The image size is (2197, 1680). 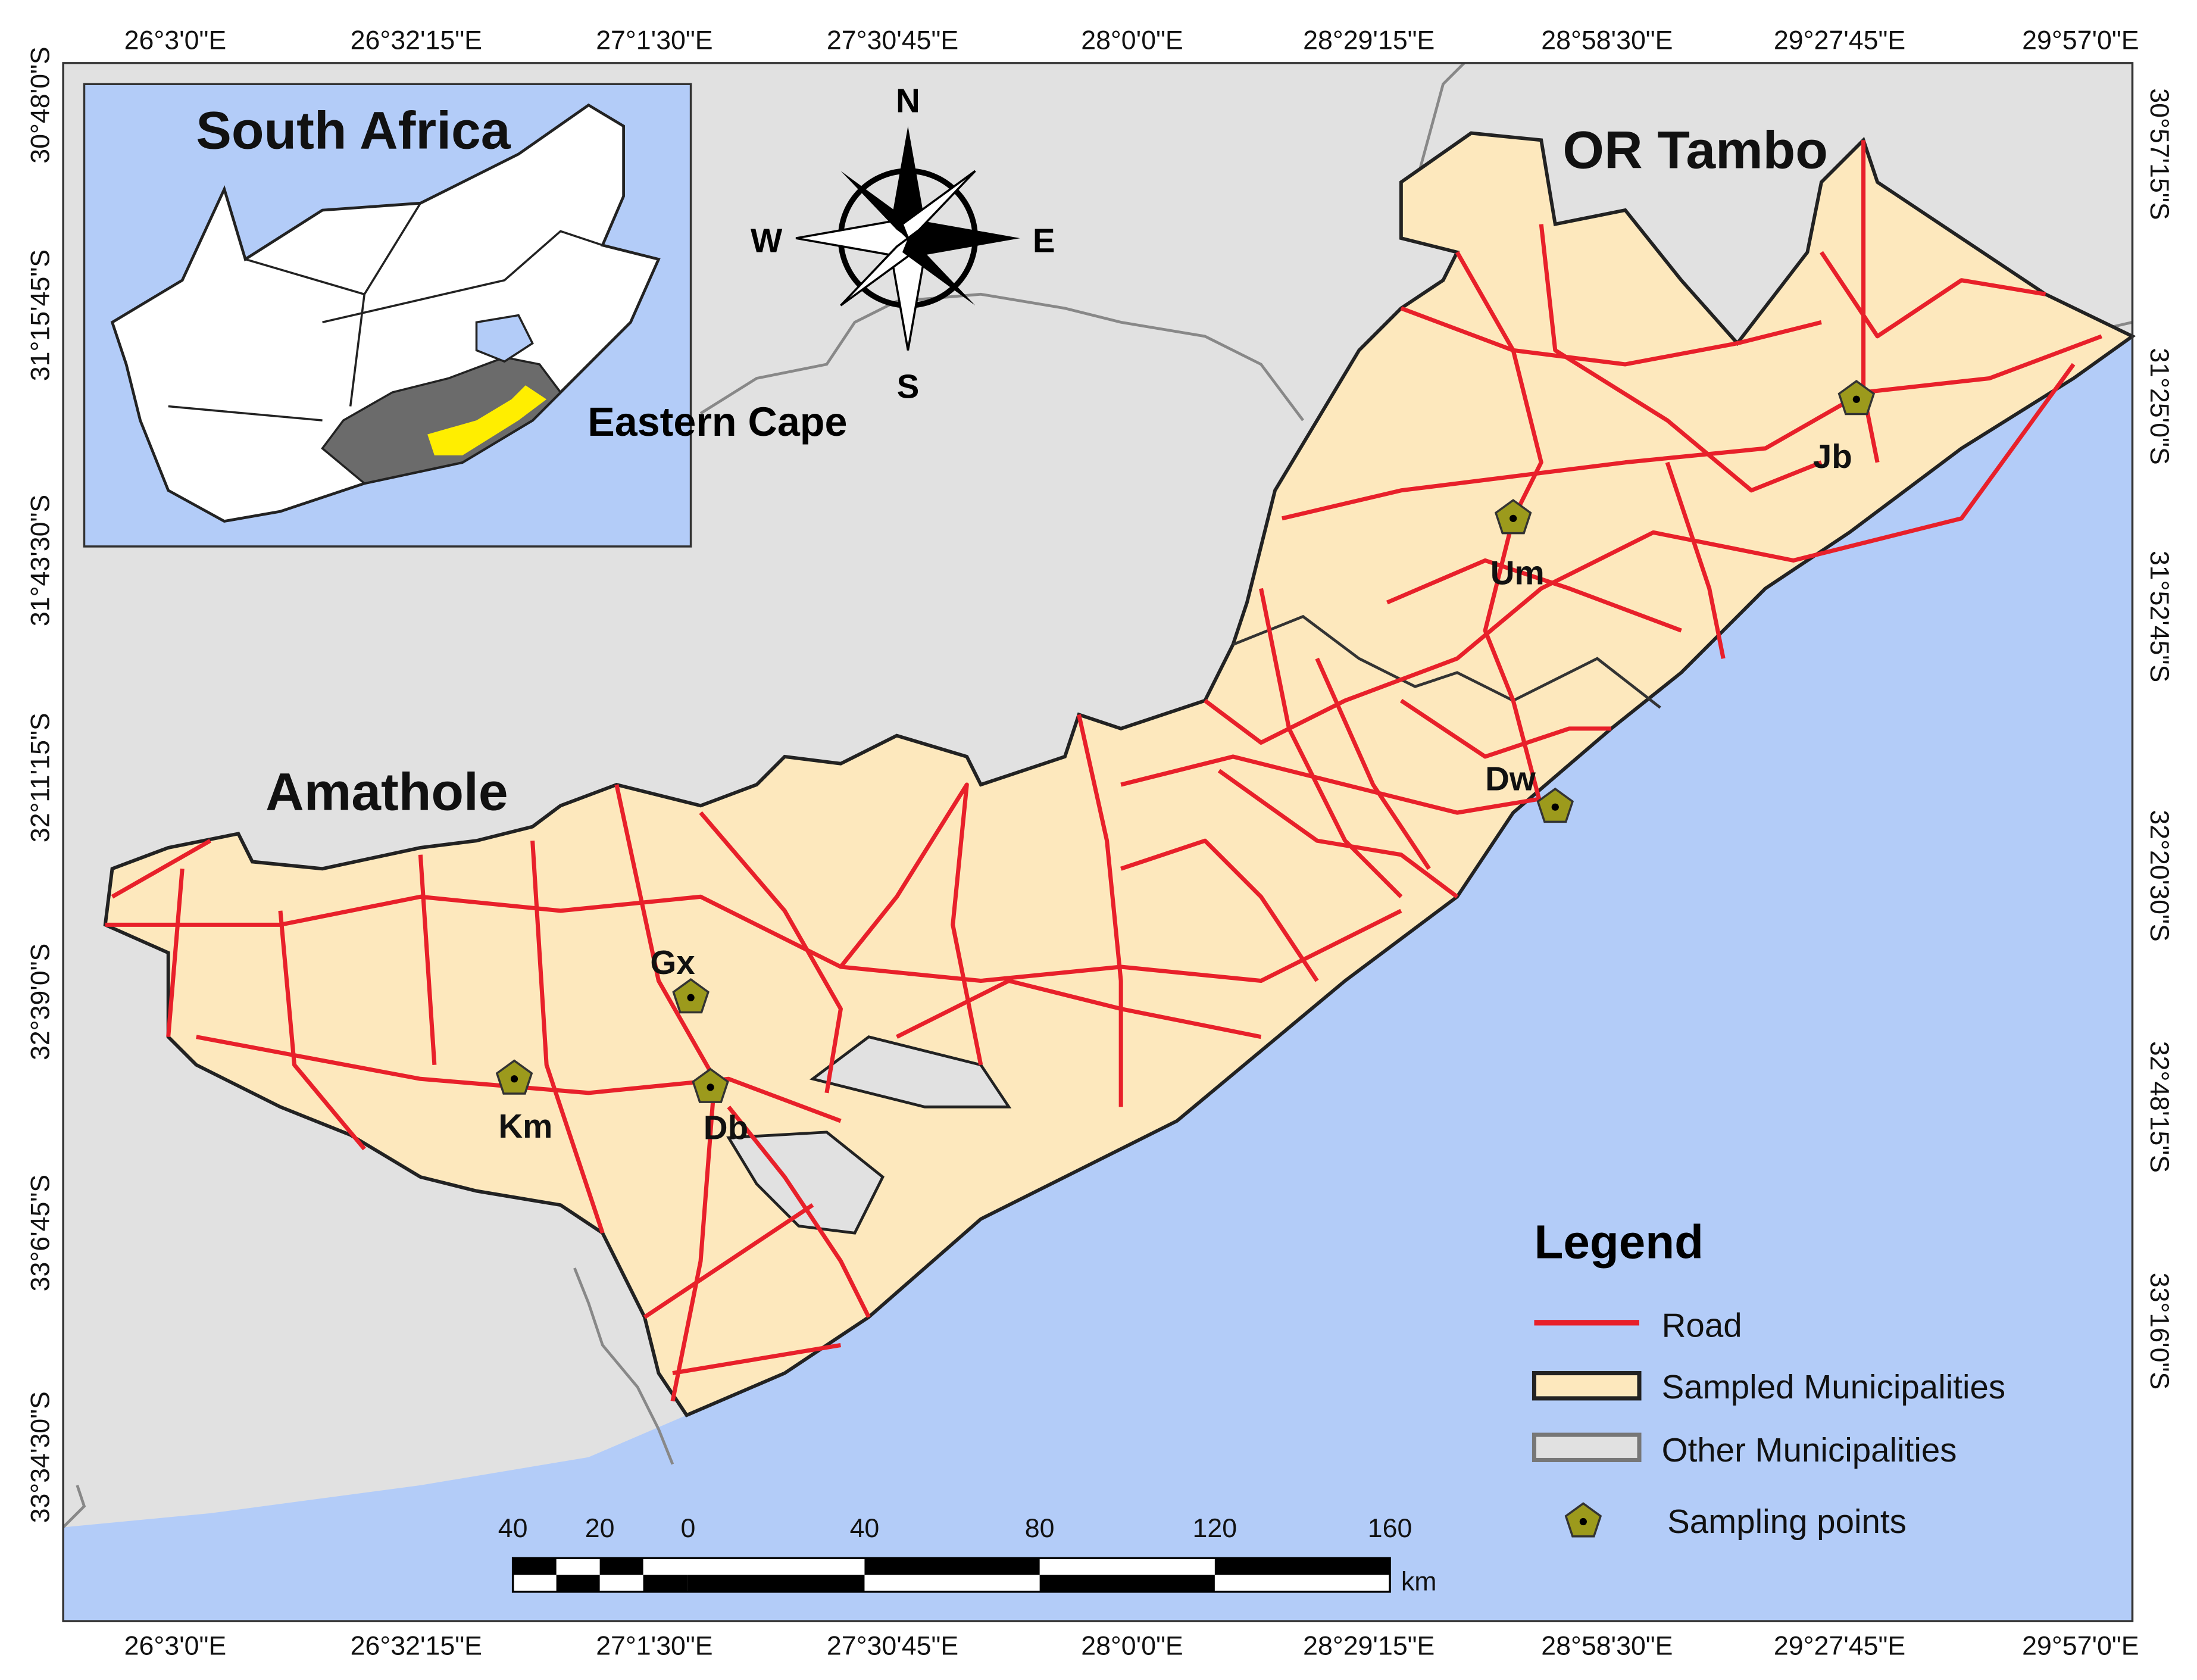 I want to click on legend-label: Road, so click(x=1702, y=1325).